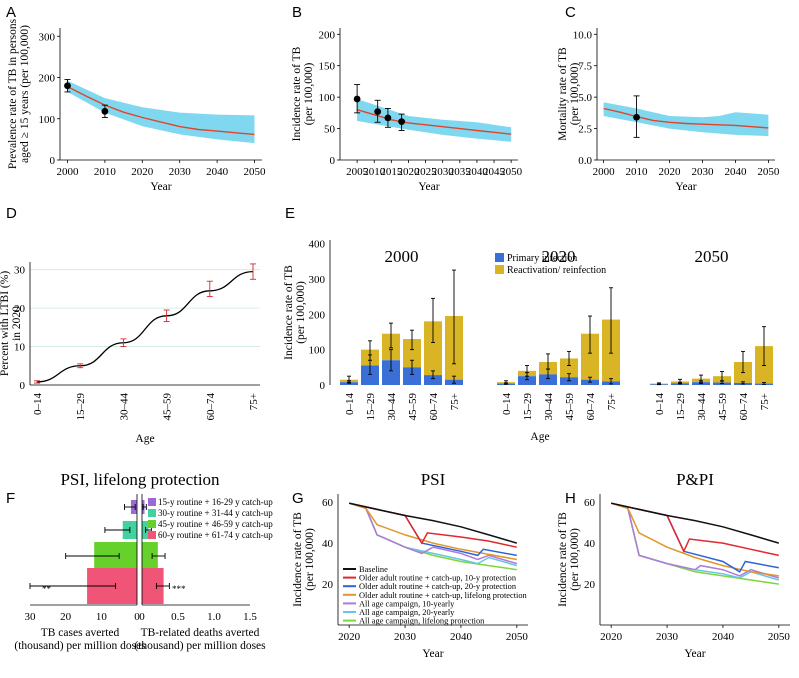  I want to click on y-tick-label: 400, so click(317, 245).